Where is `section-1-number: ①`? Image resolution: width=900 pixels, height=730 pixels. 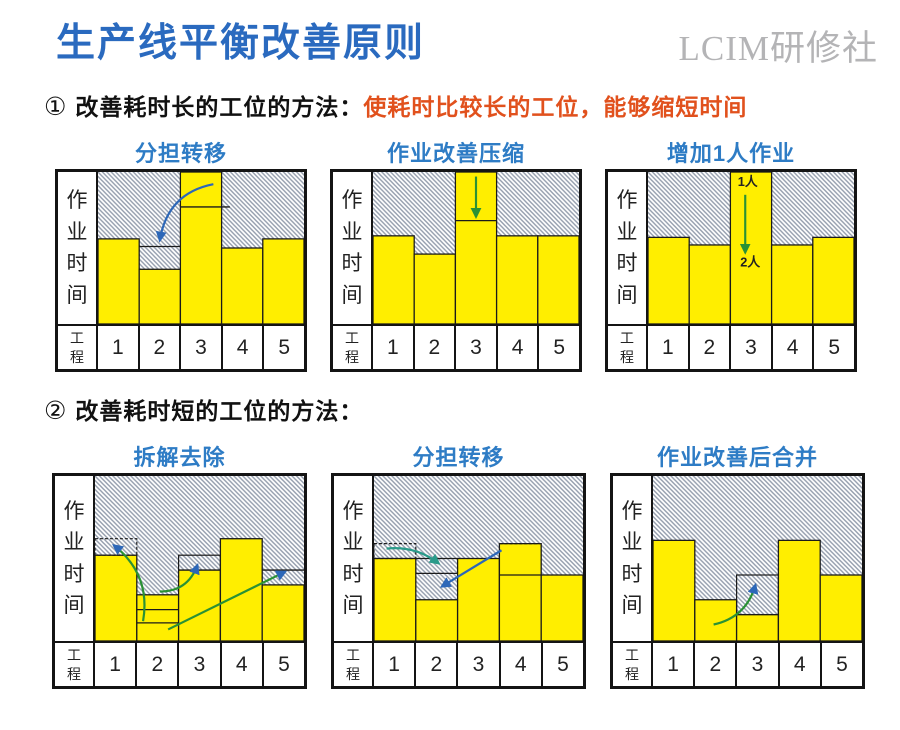
section-1-number: ① is located at coordinates (56, 107).